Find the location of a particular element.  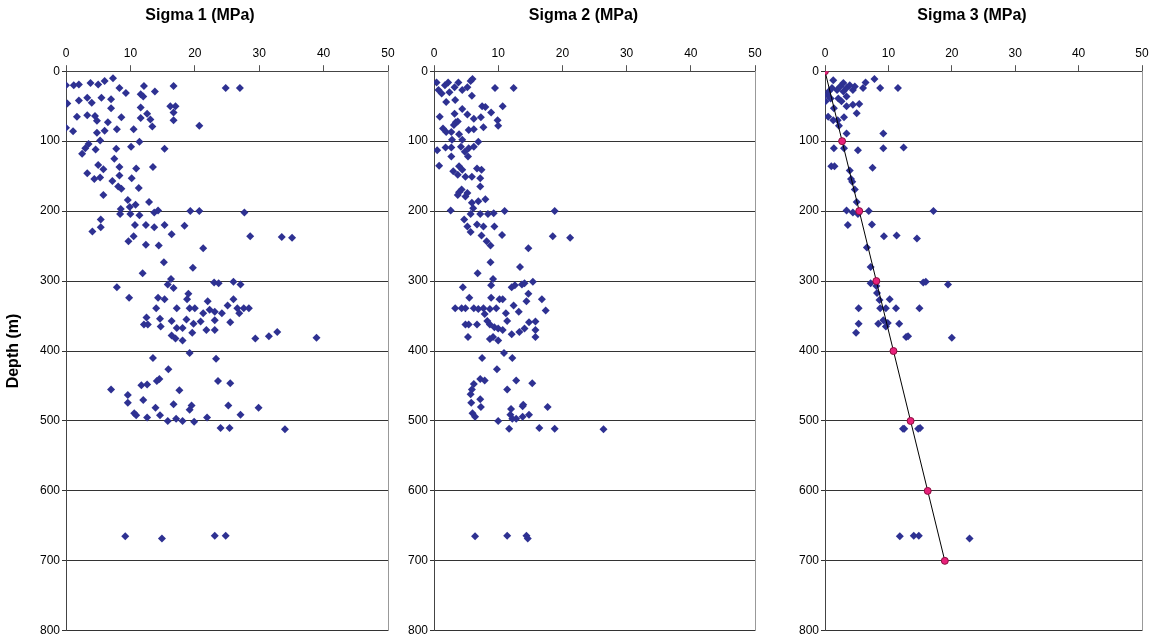

chart-title: Sigma 2 (MPa) is located at coordinates (583, 15).